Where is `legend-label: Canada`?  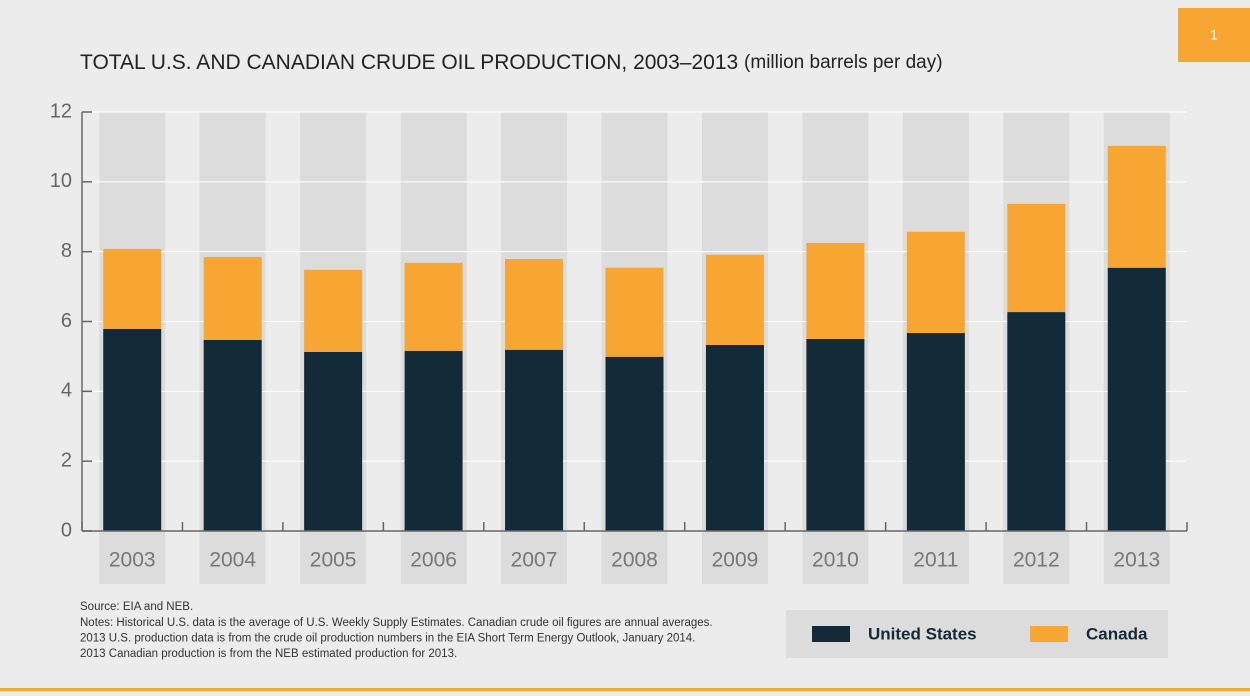 legend-label: Canada is located at coordinates (1117, 633).